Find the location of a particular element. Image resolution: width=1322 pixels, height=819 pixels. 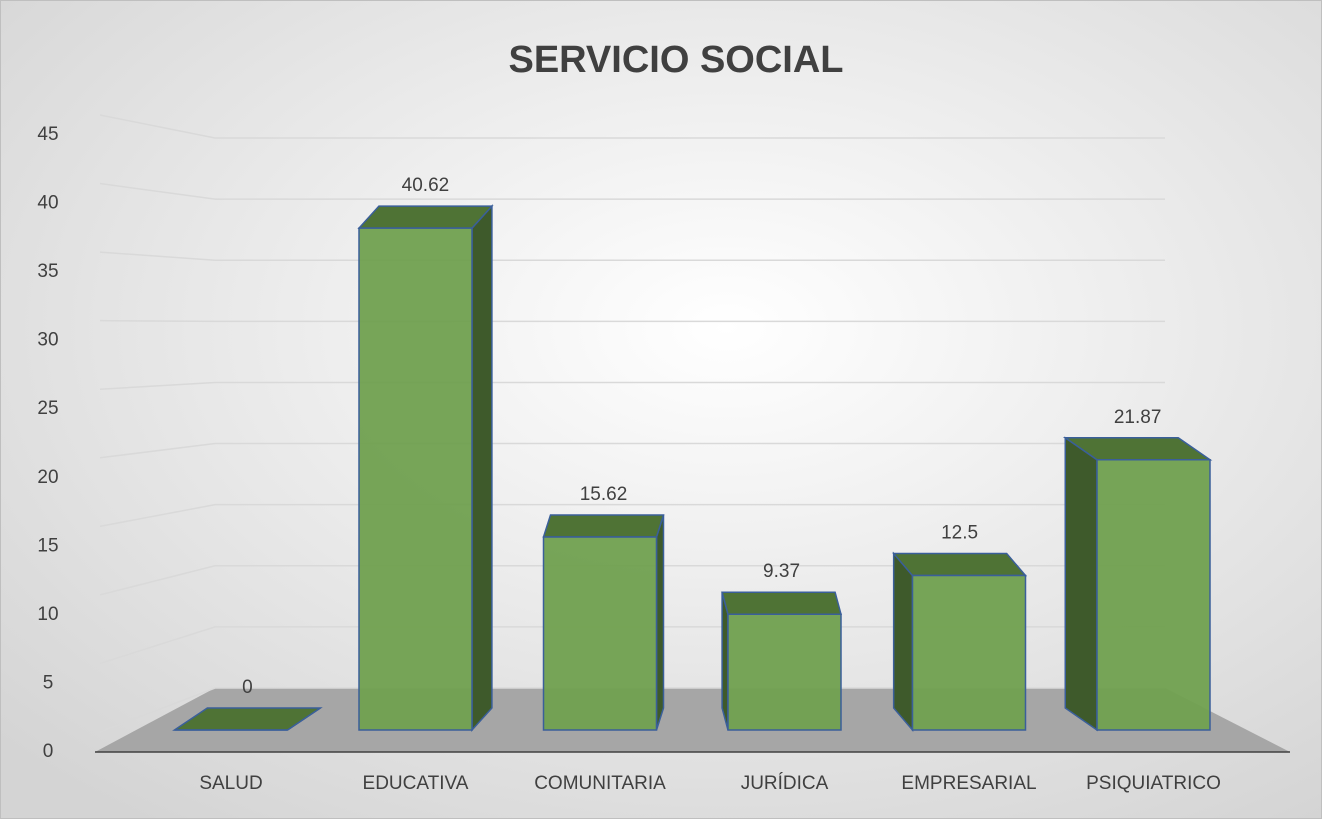

chart-title: SERVICIO SOCIAL is located at coordinates (675, 60).